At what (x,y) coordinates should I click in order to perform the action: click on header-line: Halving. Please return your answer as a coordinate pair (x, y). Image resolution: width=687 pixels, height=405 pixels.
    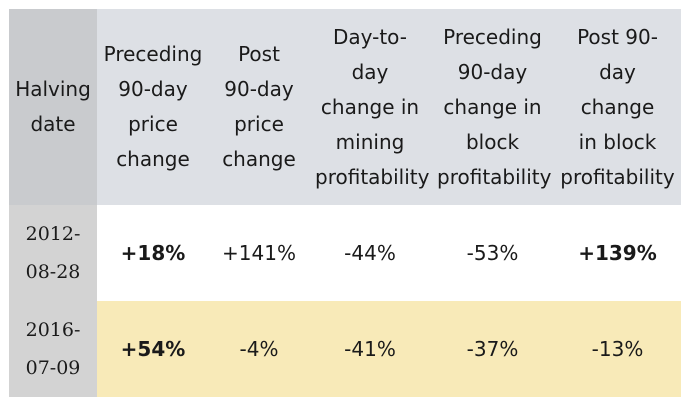
    Looking at the image, I should click on (53, 89).